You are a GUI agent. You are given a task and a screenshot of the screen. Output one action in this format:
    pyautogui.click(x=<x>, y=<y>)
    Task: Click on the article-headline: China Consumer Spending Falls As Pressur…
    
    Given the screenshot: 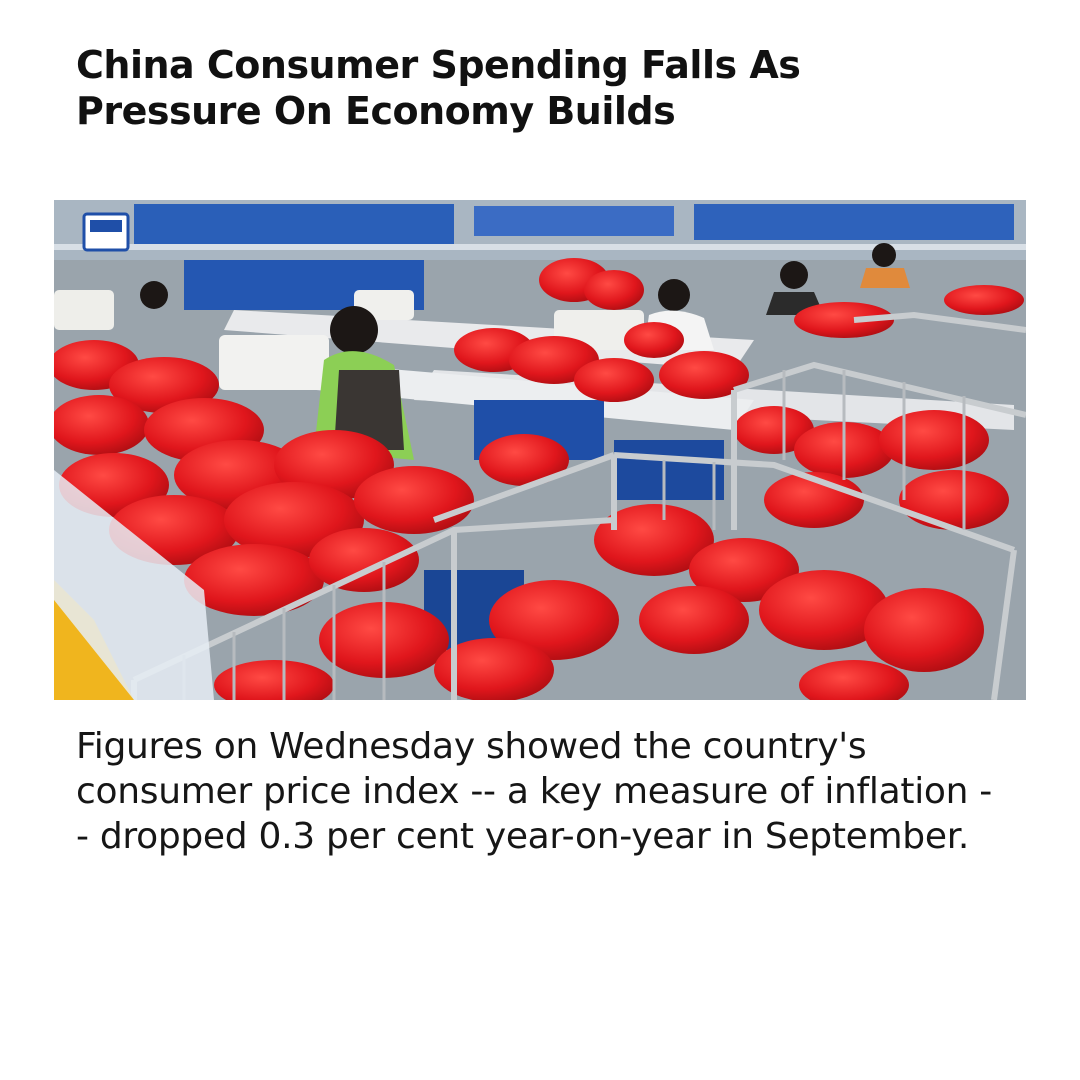 What is the action you would take?
    pyautogui.click(x=438, y=88)
    